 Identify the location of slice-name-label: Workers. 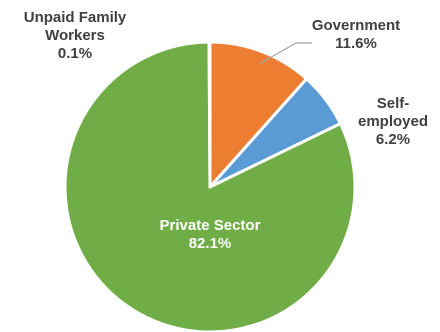
(75, 35).